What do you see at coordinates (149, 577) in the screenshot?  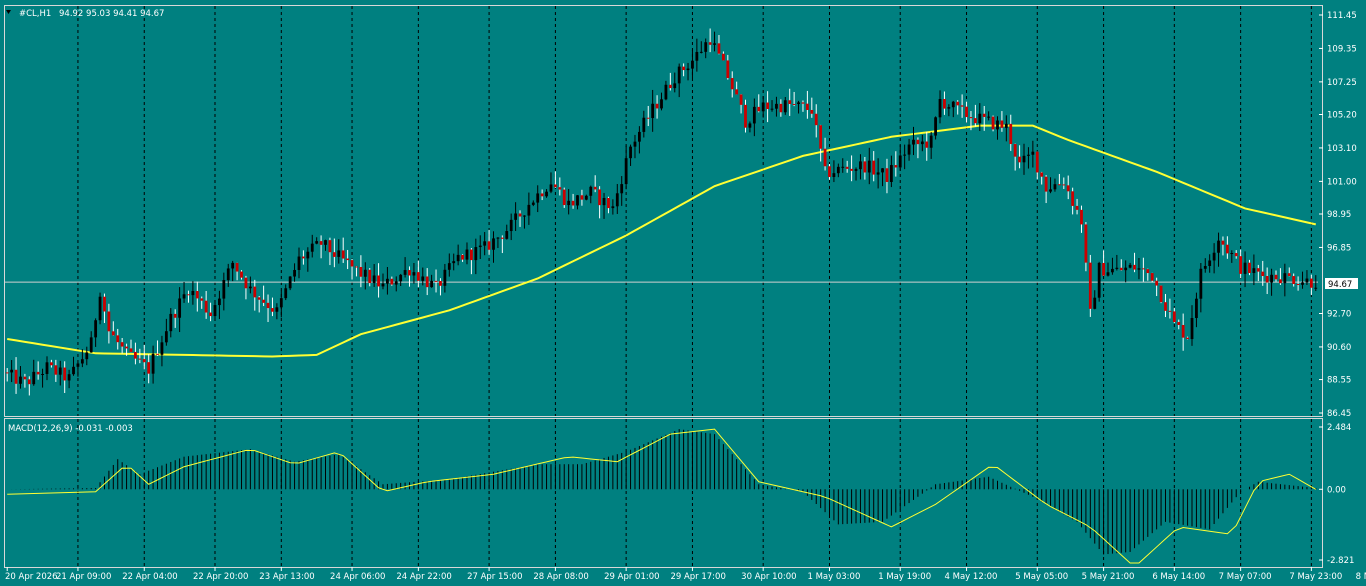 I see `time-axis-label: 22 Apr 04:00` at bounding box center [149, 577].